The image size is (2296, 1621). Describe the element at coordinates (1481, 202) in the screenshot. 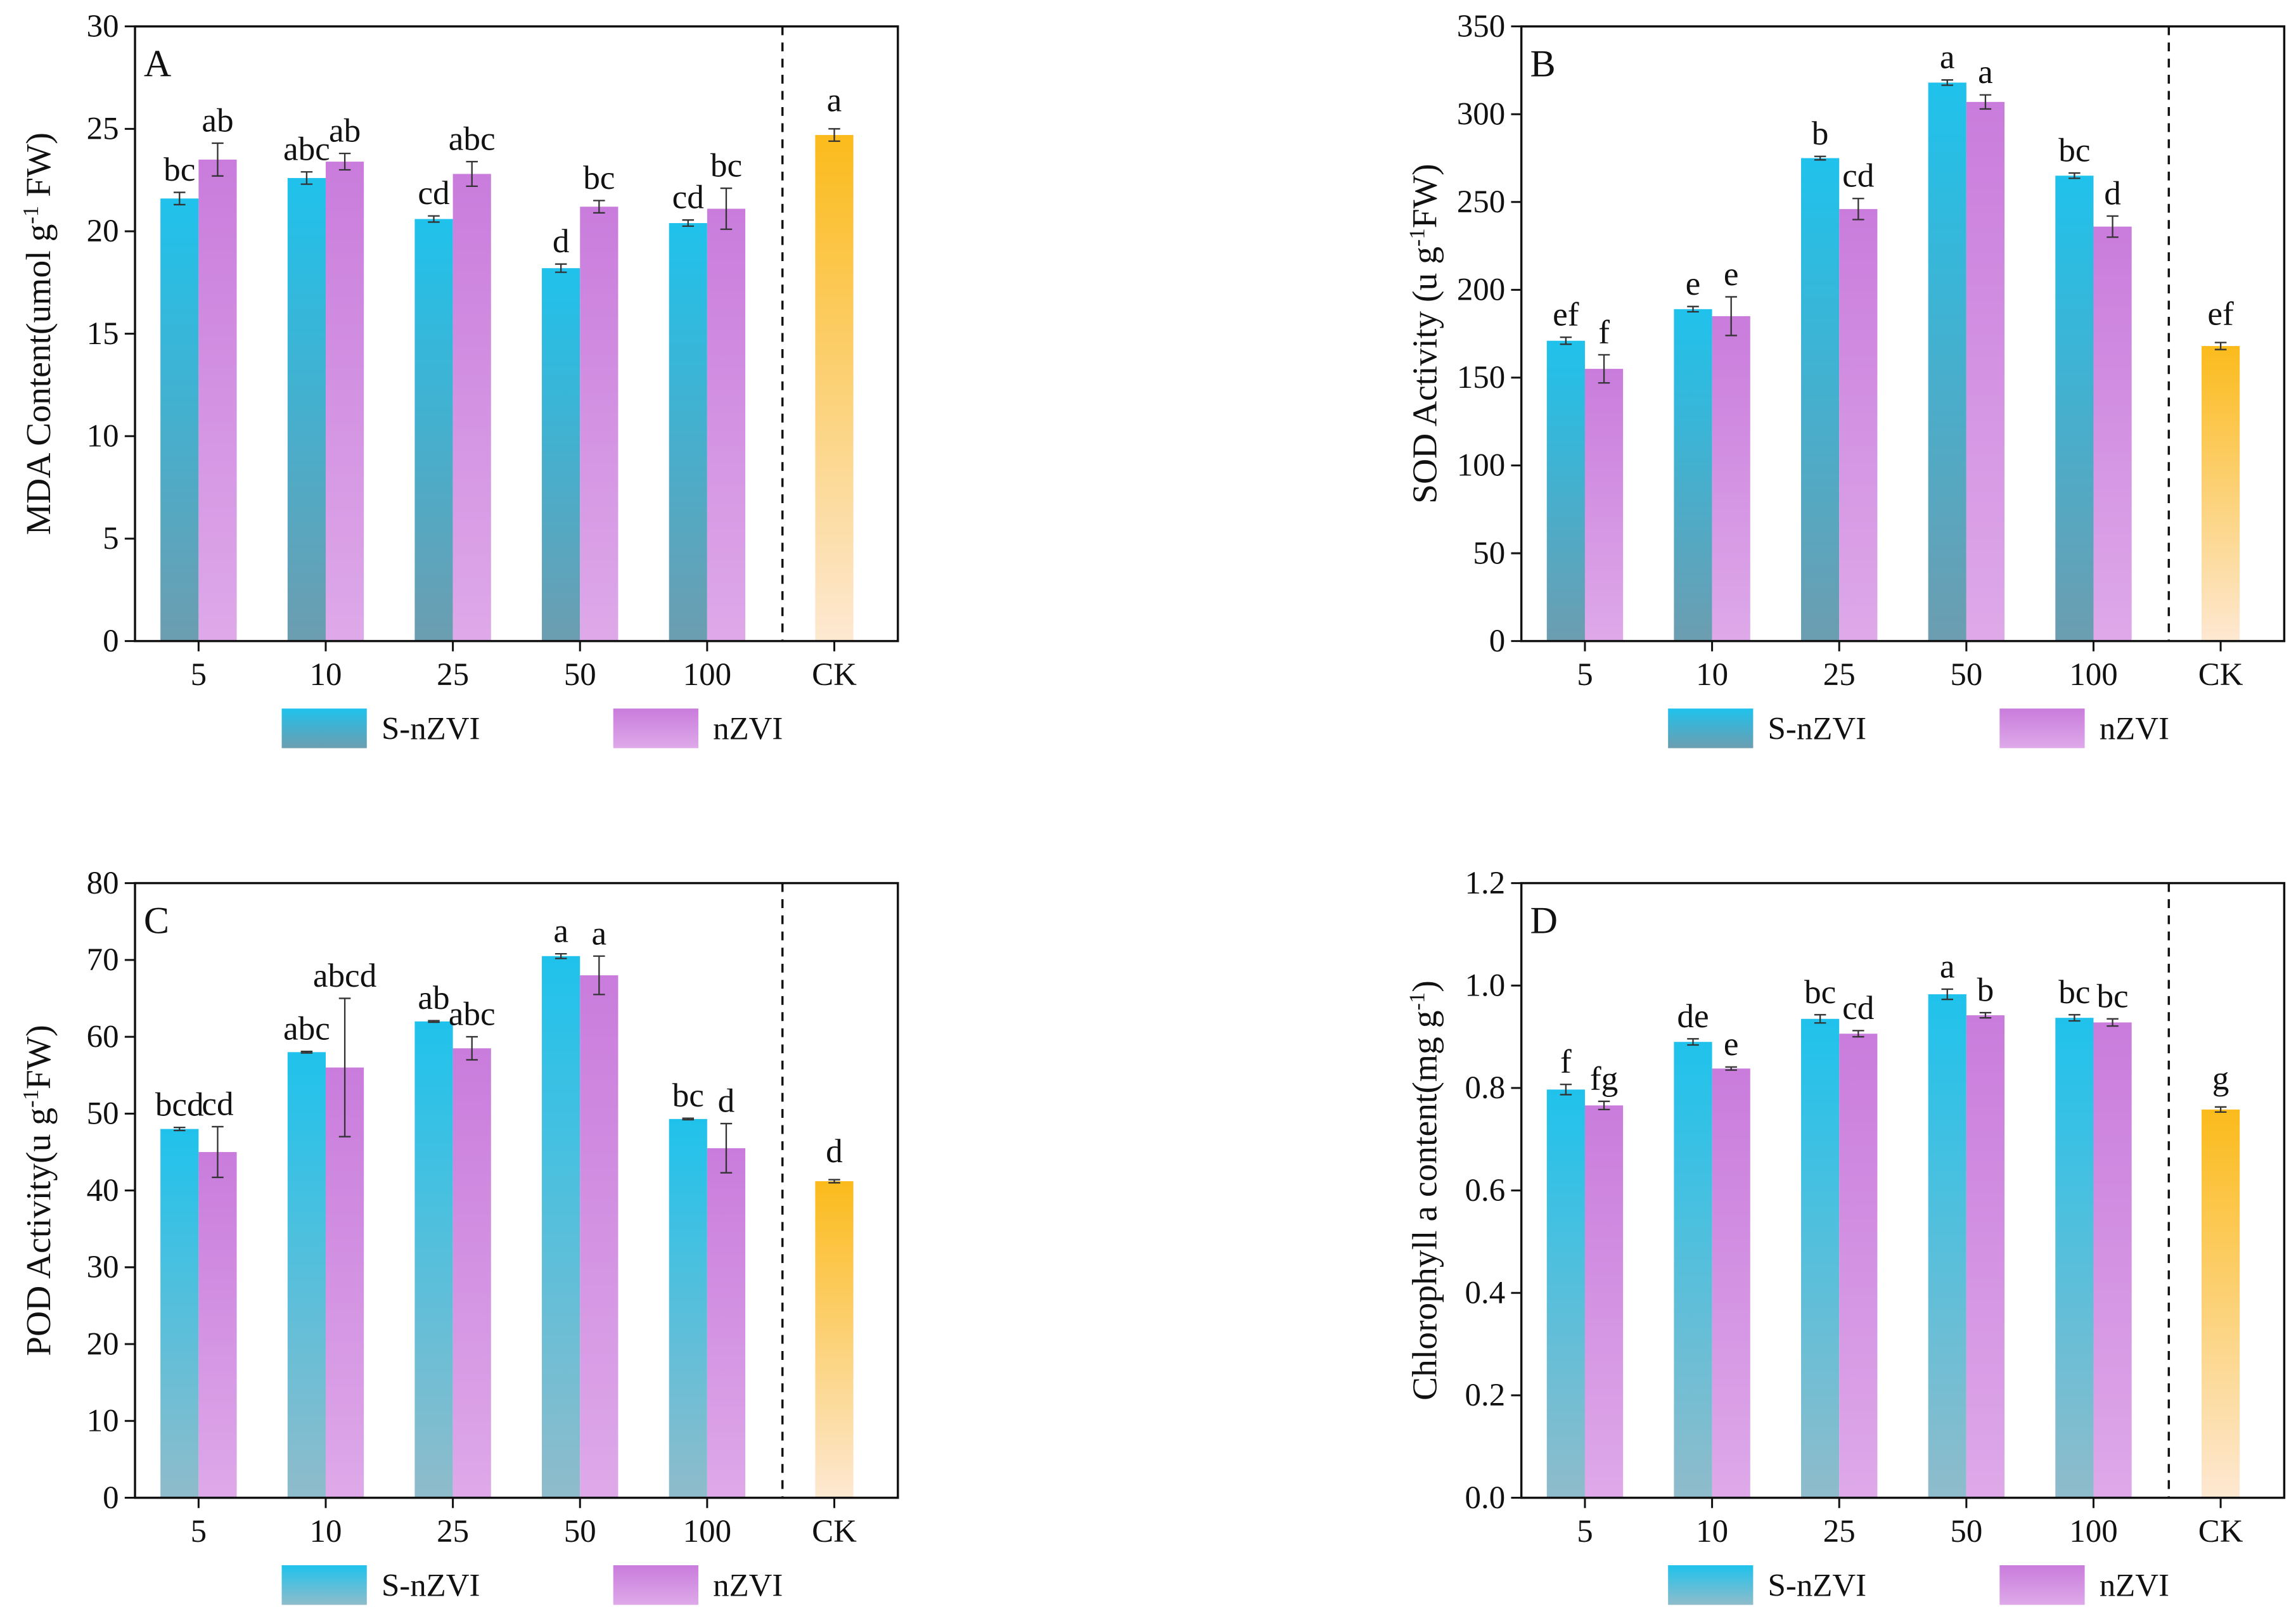

I see `y-tick-label: 250` at that location.